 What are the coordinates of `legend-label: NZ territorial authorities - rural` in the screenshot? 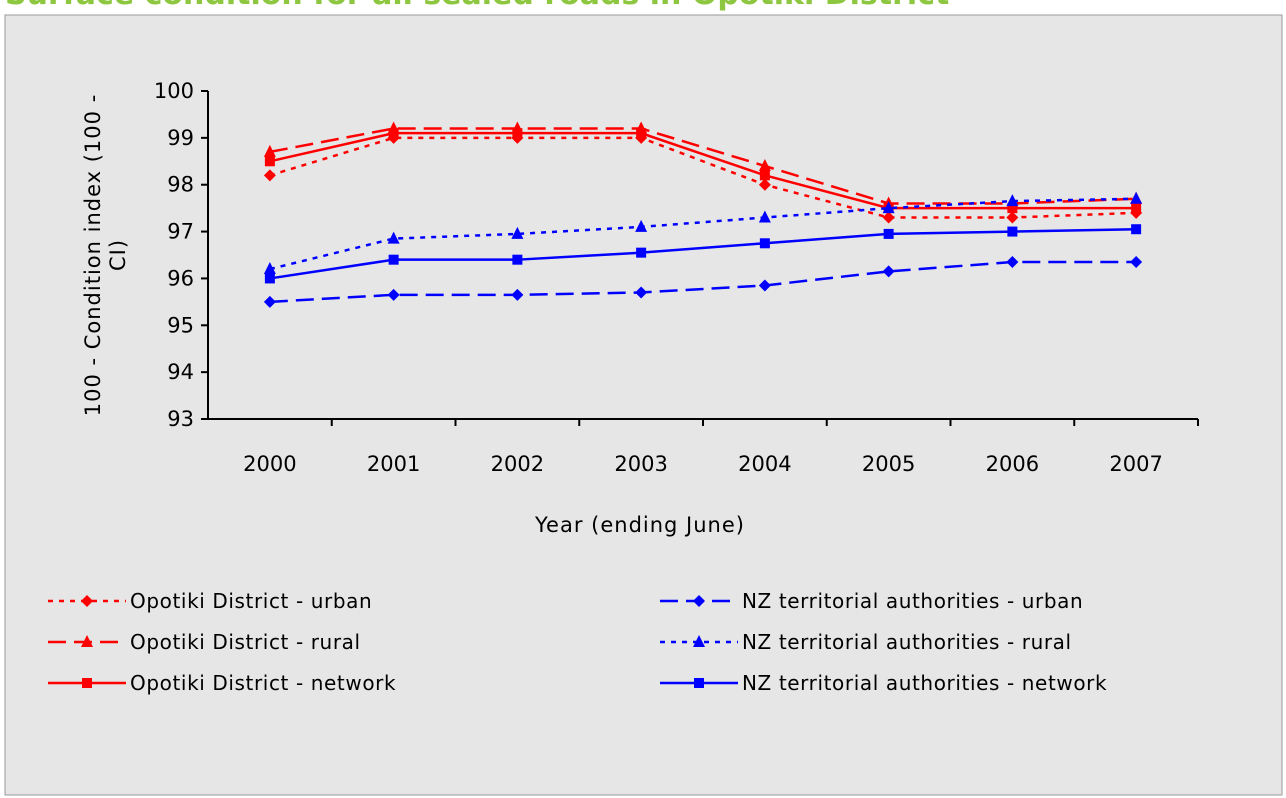 It's located at (907, 642).